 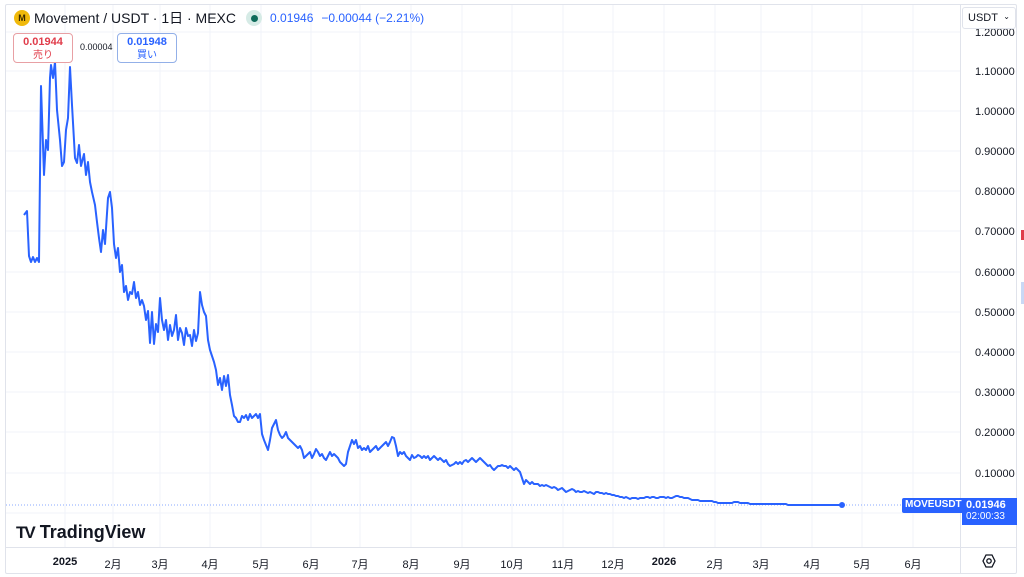 I want to click on currency-select: USDT ⌄, so click(x=989, y=18).